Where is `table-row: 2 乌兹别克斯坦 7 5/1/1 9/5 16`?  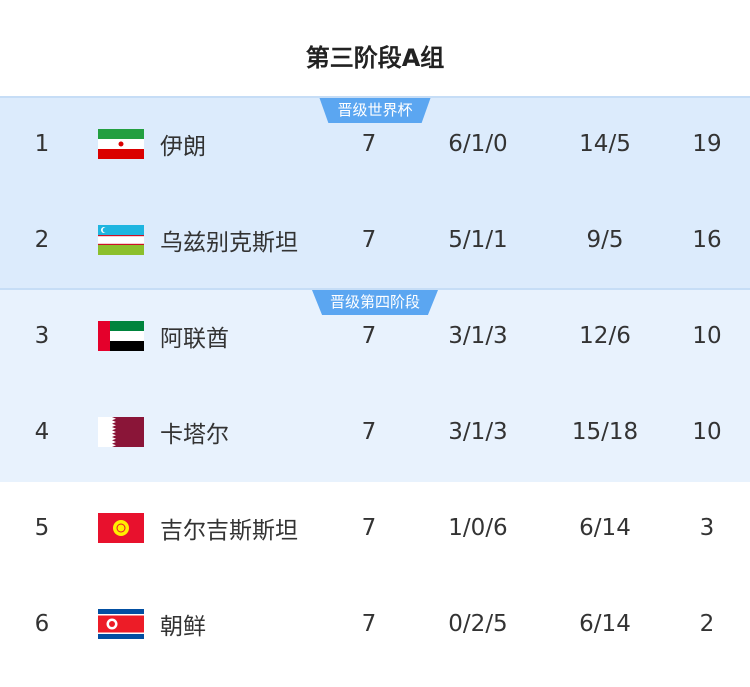
table-row: 2 乌兹别克斯坦 7 5/1/1 9/5 16 is located at coordinates (375, 240).